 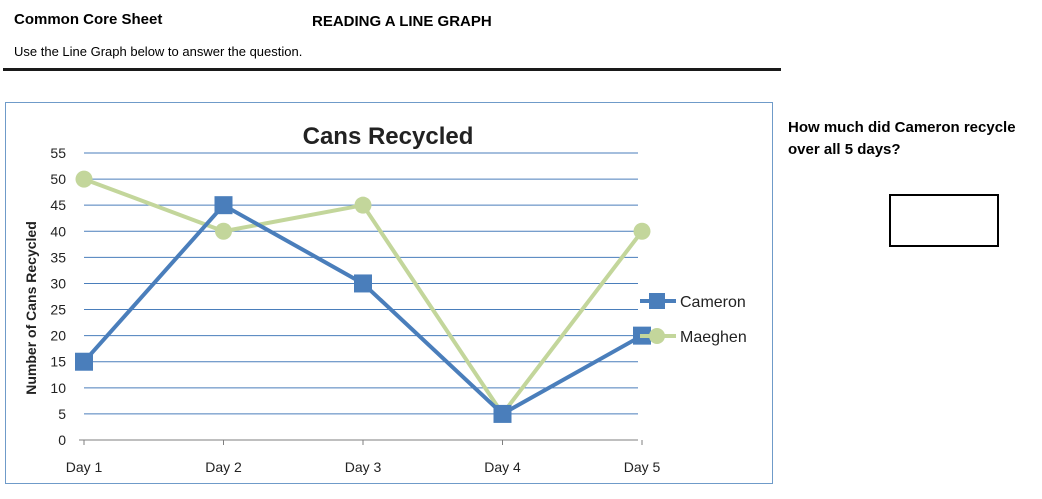 What do you see at coordinates (502, 467) in the screenshot?
I see `x-tick-label: Day 4` at bounding box center [502, 467].